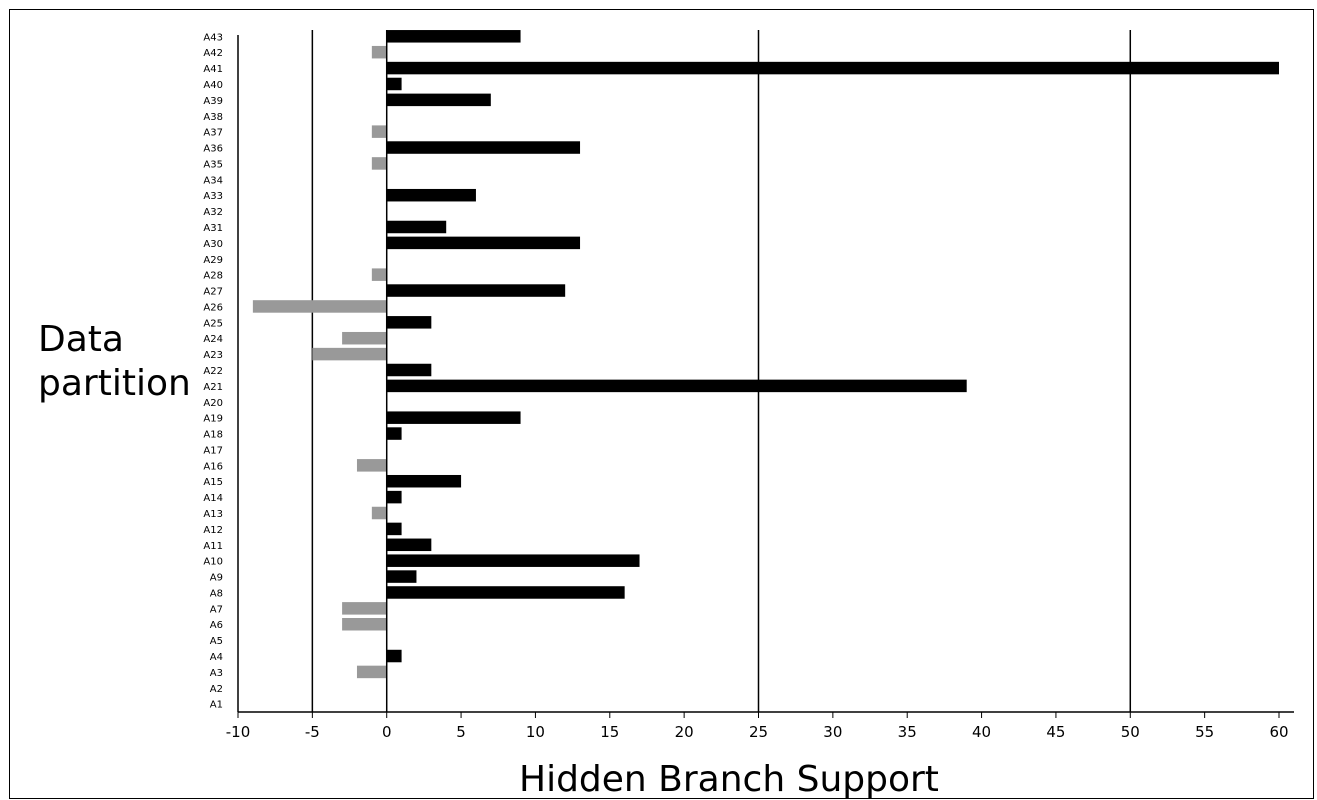  What do you see at coordinates (213, 133) in the screenshot?
I see `category-label: A37` at bounding box center [213, 133].